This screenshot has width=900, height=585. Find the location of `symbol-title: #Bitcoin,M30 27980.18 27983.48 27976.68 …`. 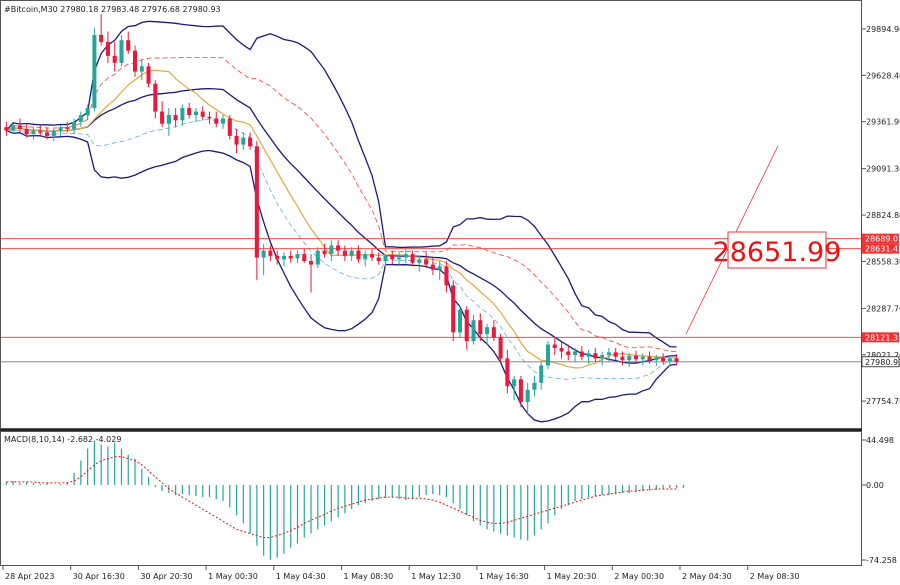

symbol-title: #Bitcoin,M30 27980.18 27983.48 27976.68 … is located at coordinates (112, 9).